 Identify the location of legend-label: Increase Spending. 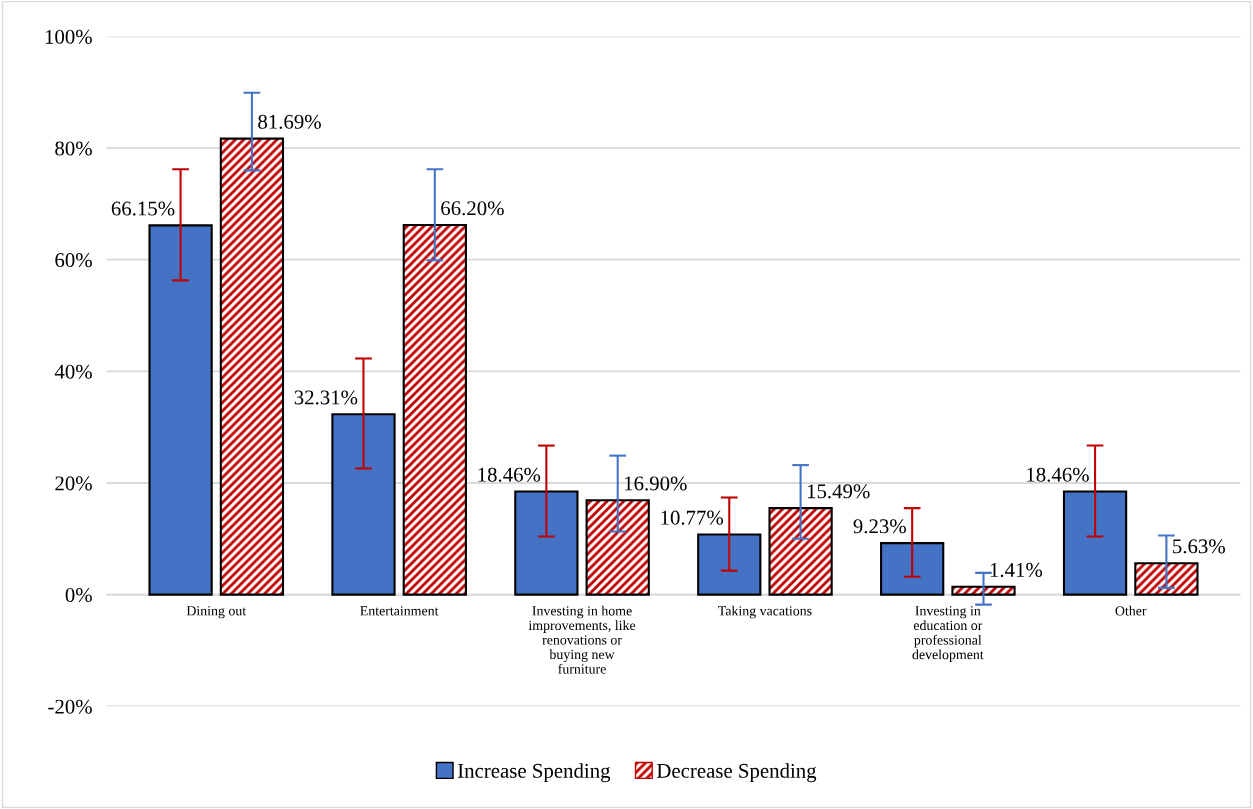
(534, 773).